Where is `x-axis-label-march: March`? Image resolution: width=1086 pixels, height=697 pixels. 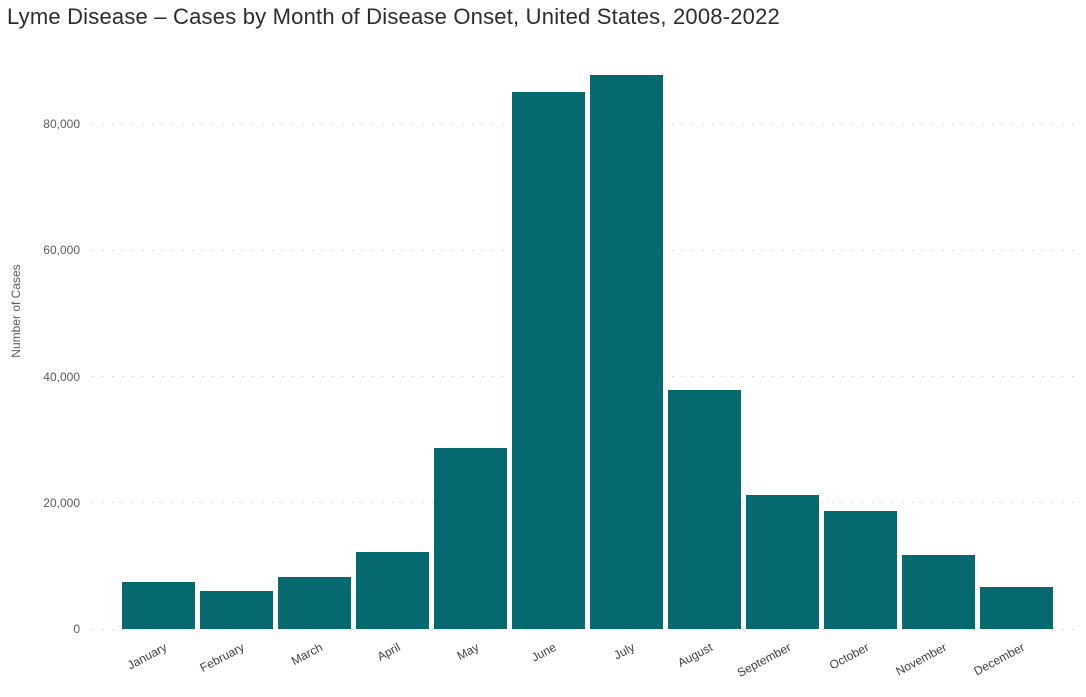 x-axis-label-march: March is located at coordinates (307, 654).